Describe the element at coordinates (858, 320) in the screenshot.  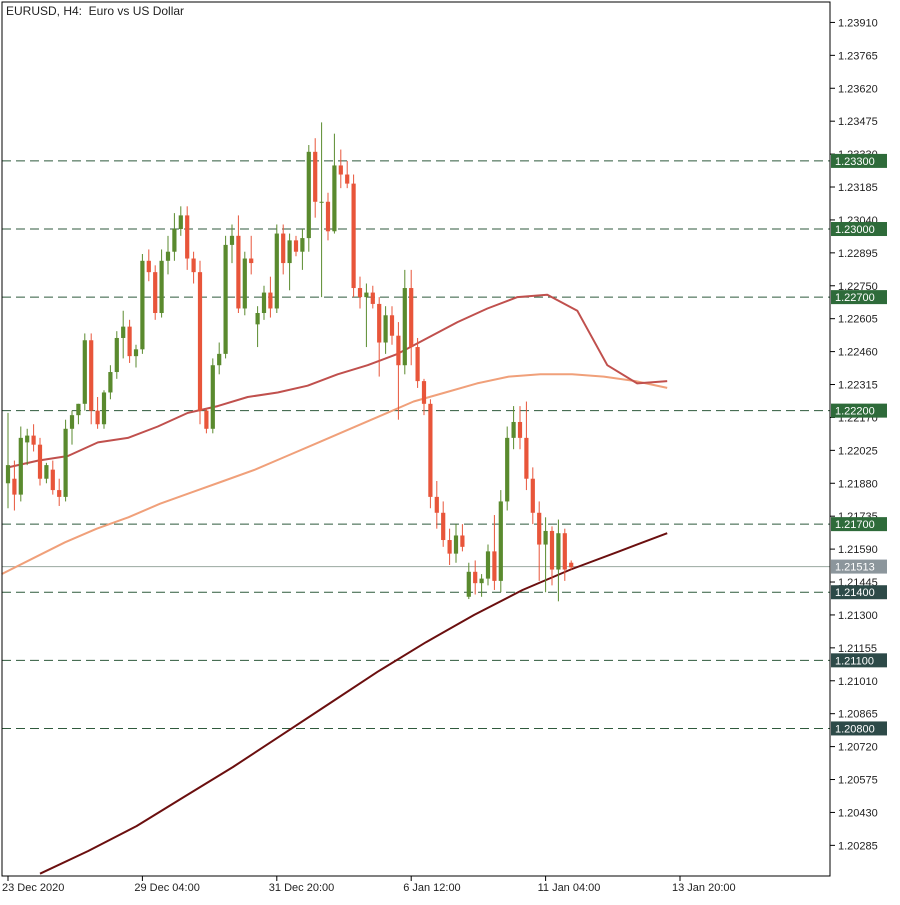
I see `y-tick-label: 1.22605` at that location.